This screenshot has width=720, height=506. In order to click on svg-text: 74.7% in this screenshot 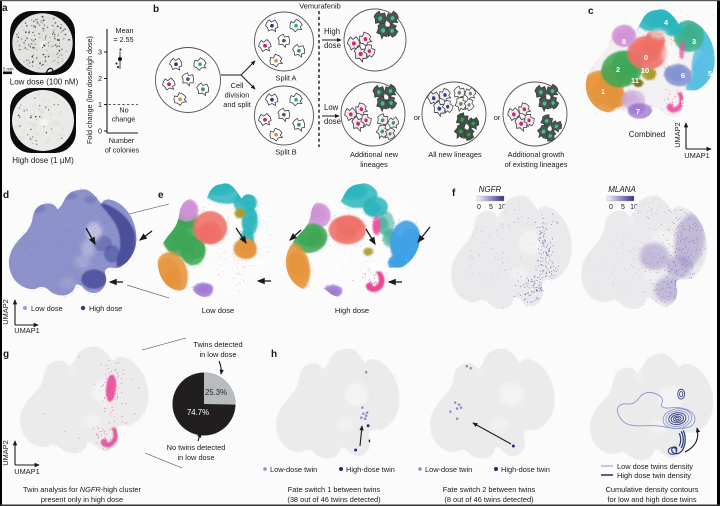, I will do `click(198, 412)`.